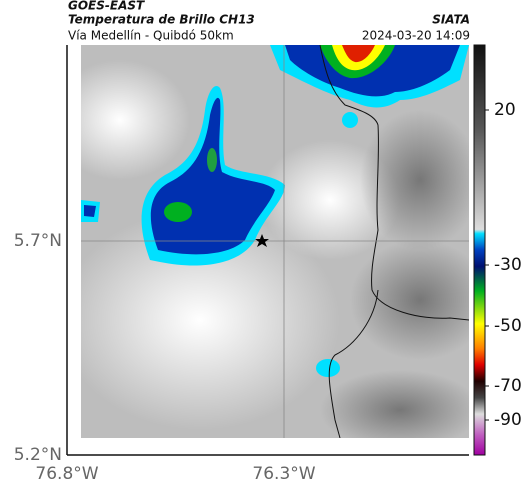 The height and width of the screenshot is (491, 526). What do you see at coordinates (106, 6) in the screenshot?
I see `satellite: GOES-EAST` at bounding box center [106, 6].